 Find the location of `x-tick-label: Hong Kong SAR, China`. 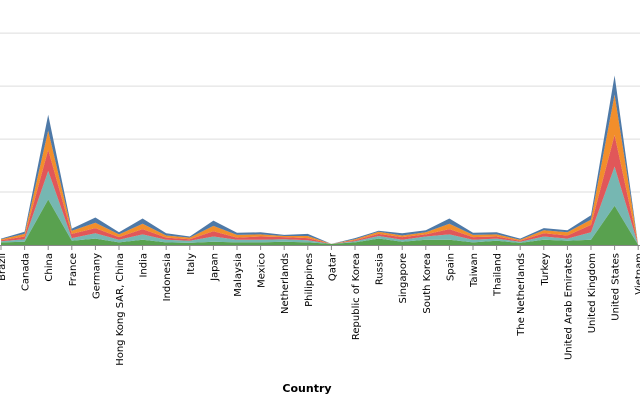

x-tick-label: Hong Kong SAR, China is located at coordinates (120, 309).